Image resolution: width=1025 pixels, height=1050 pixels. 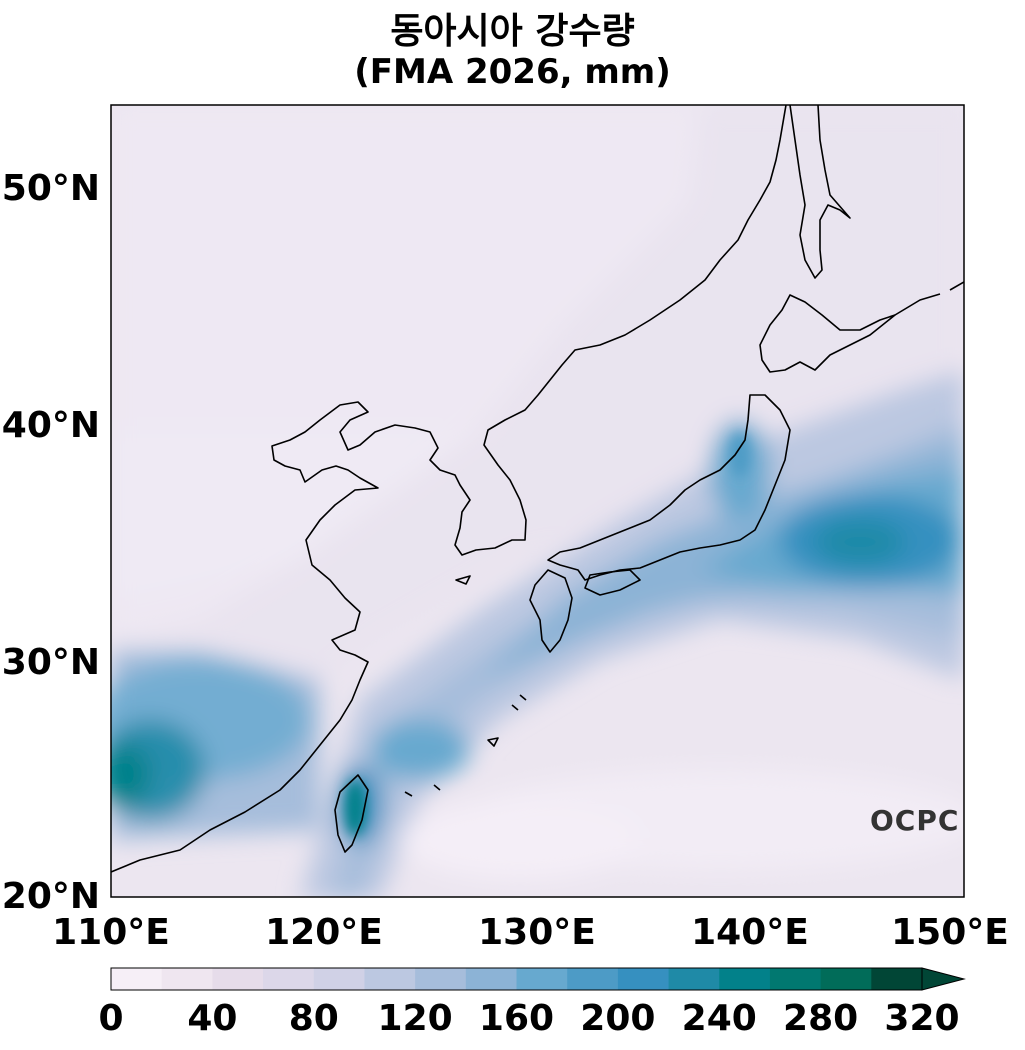 What do you see at coordinates (537, 932) in the screenshot?
I see `x-tick-130E: 130°E` at bounding box center [537, 932].